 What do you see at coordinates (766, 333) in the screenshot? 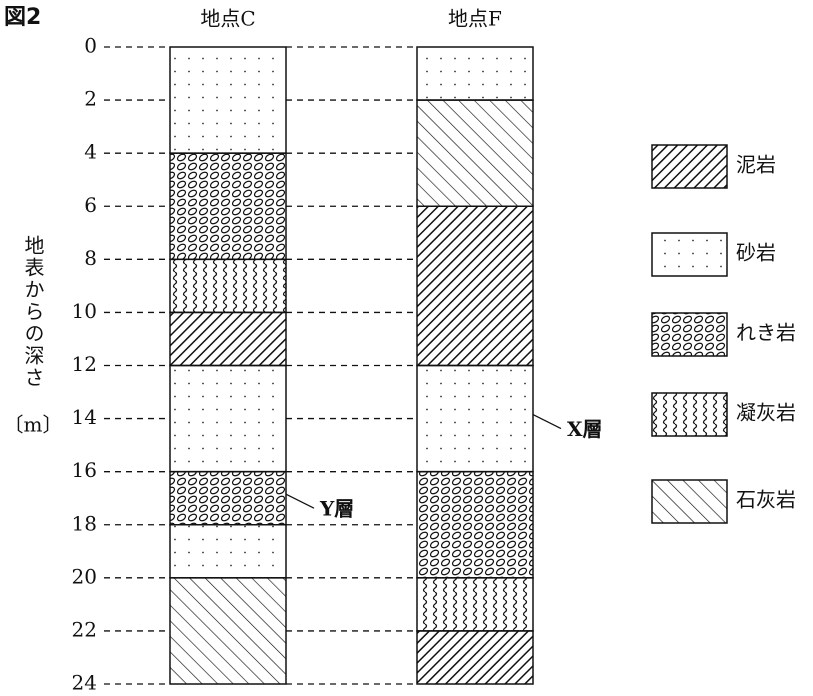
I see `legend-label: れき岩` at bounding box center [766, 333].